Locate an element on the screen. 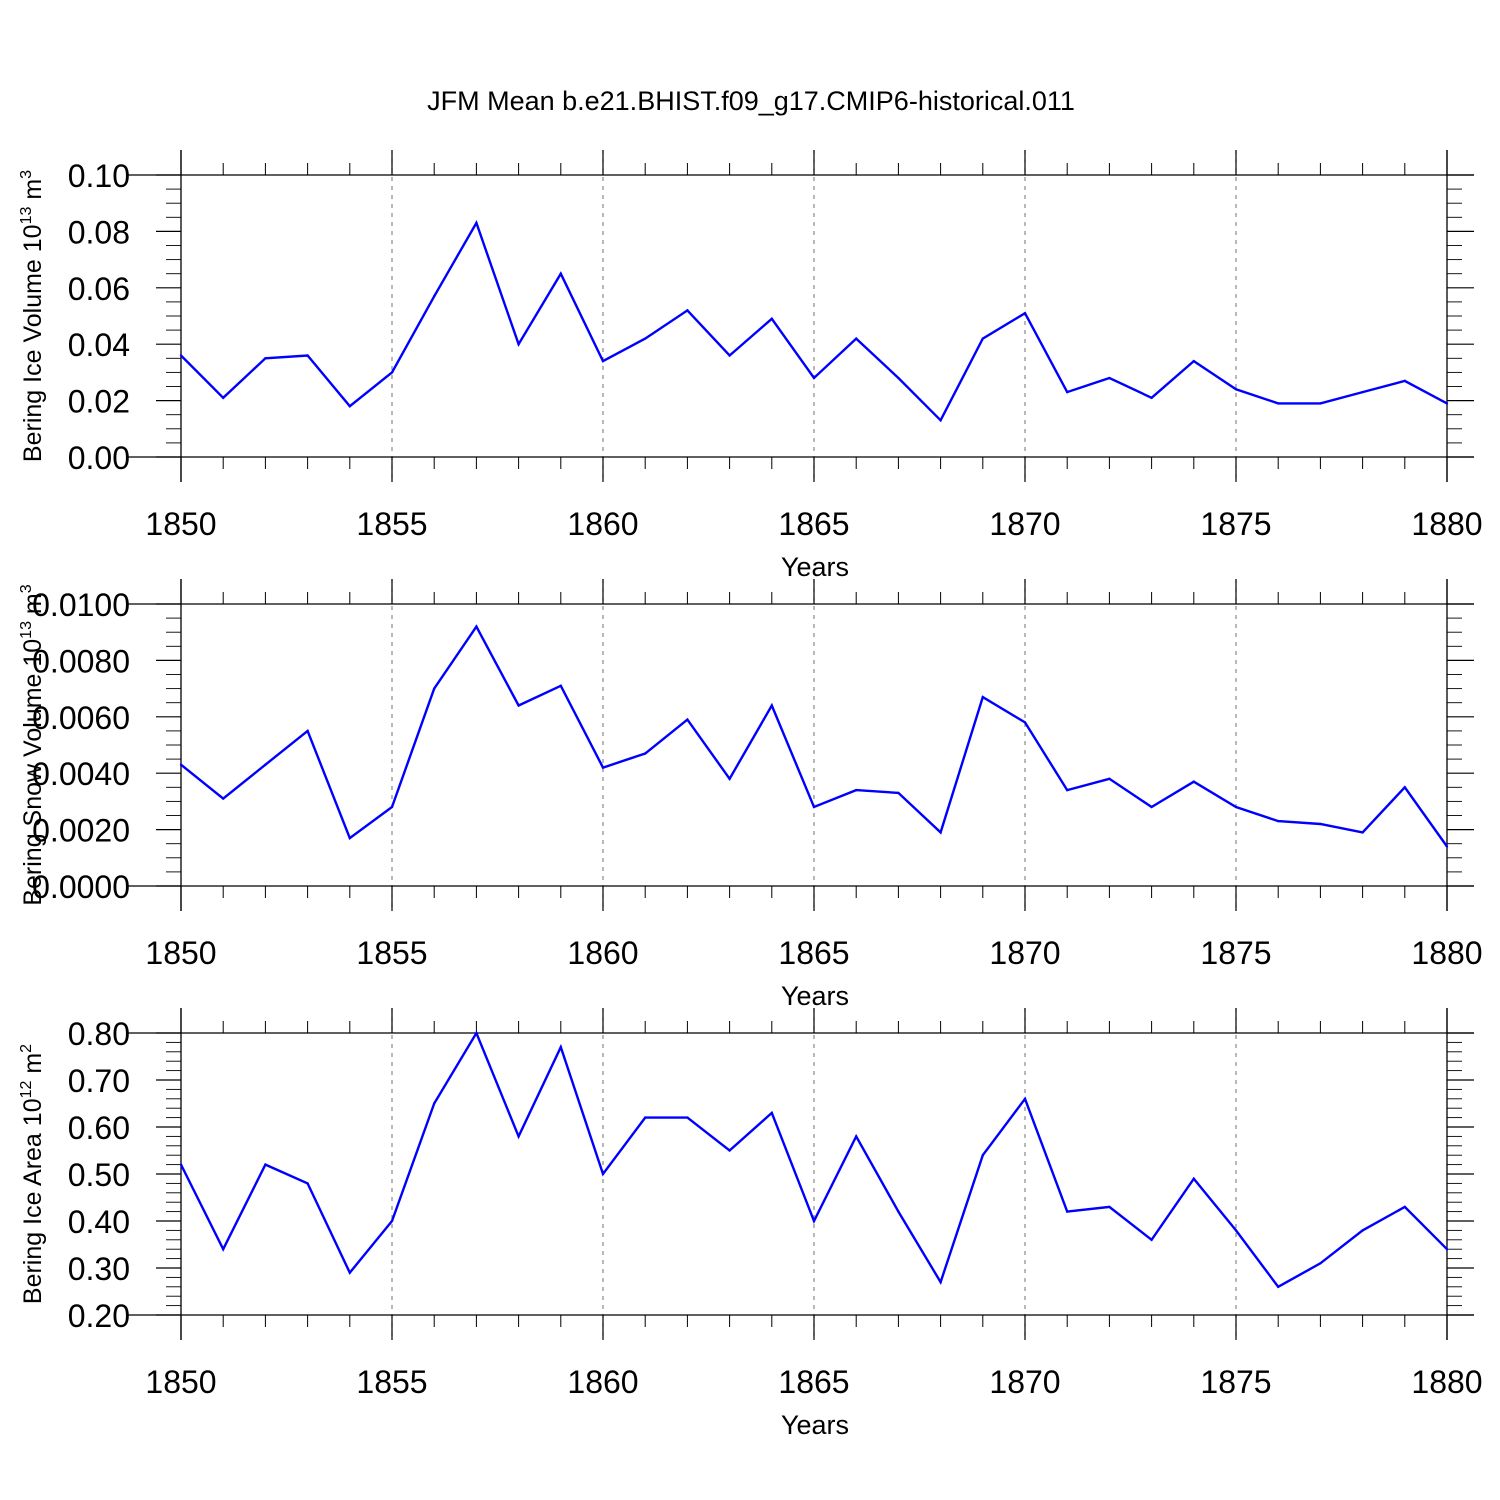 Image resolution: width=1500 pixels, height=1500 pixels. y-tick-label: 0.0040 is located at coordinates (81, 774).